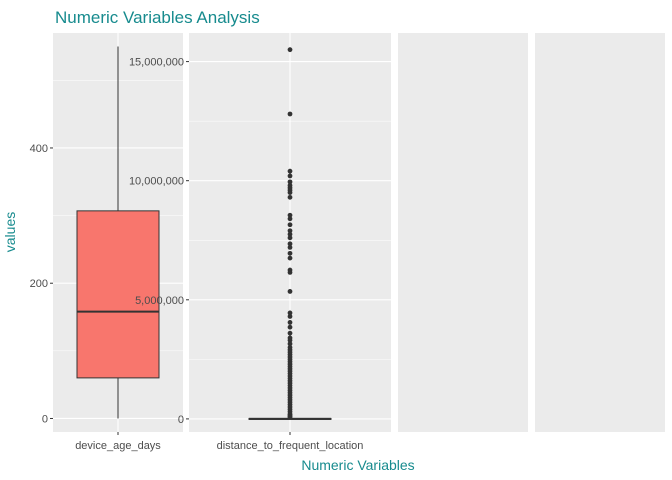 This screenshot has width=672, height=480. Describe the element at coordinates (10, 232) in the screenshot. I see `y-axis-title: values` at that location.